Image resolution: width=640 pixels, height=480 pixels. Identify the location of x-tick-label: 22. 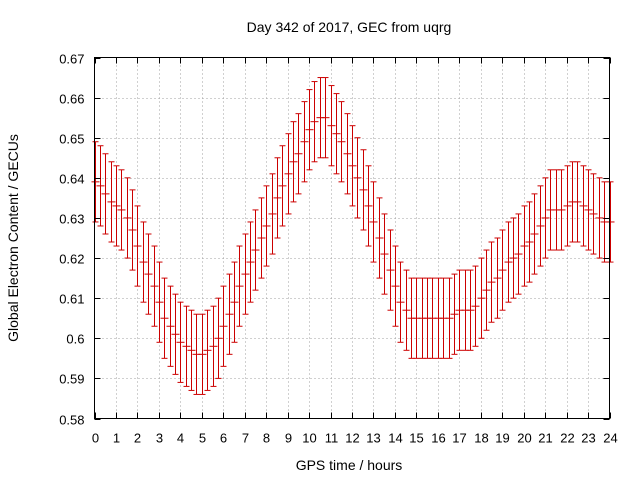
(567, 438).